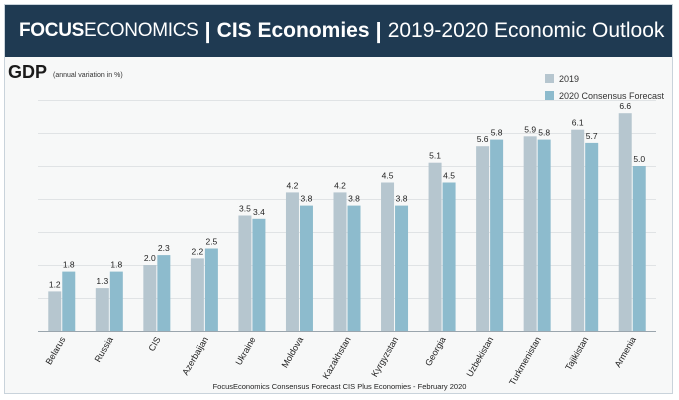 This screenshot has width=679, height=400. What do you see at coordinates (526, 30) in the screenshot?
I see `outlook-title: 2019-2020 Economic Outlook` at bounding box center [526, 30].